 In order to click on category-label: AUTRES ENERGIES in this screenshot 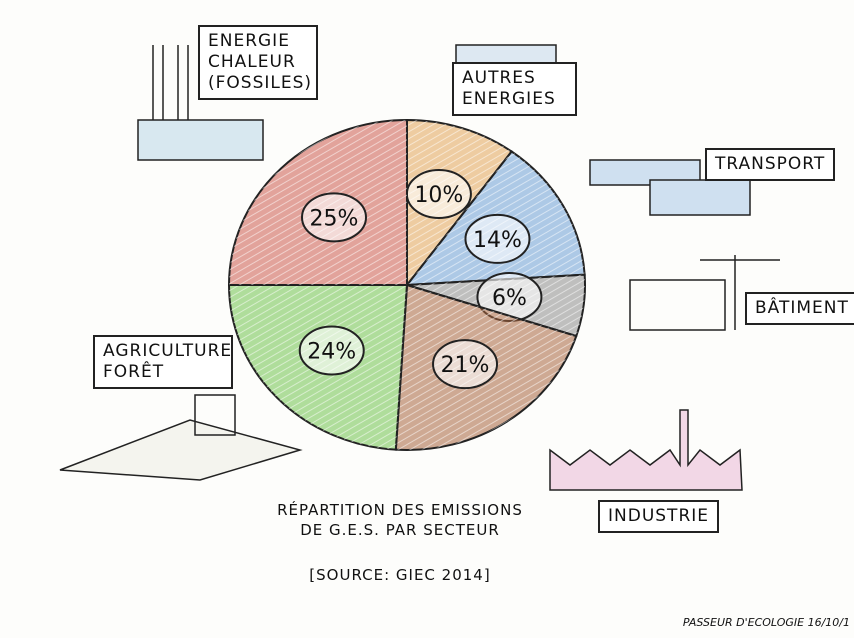, I will do `click(514, 89)`.